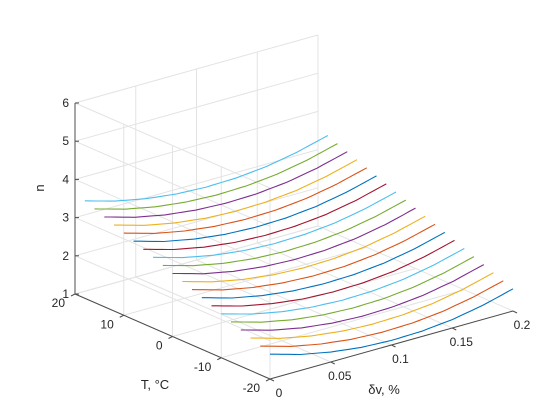  What do you see at coordinates (462, 342) in the screenshot?
I see `x-tick-label: 0.15` at bounding box center [462, 342].